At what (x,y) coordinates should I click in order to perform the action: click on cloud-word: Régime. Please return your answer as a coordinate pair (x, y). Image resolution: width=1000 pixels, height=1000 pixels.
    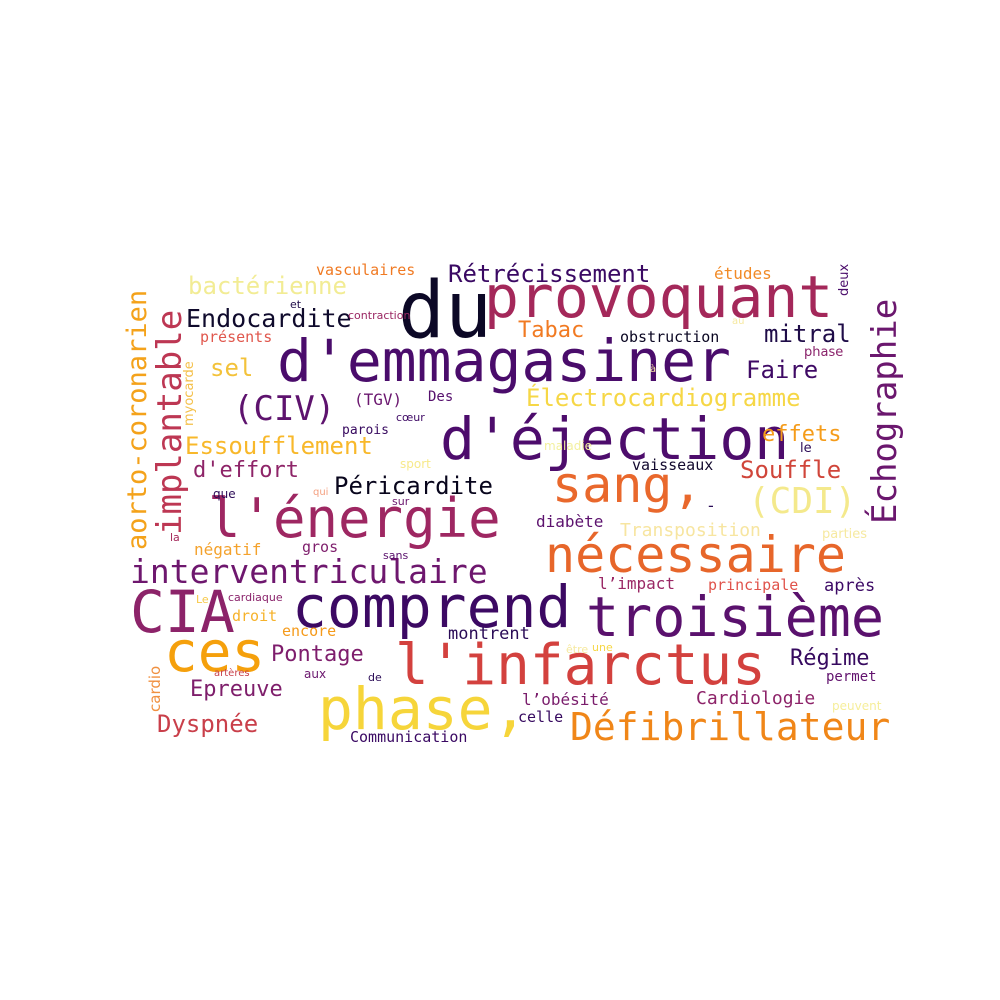
    Looking at the image, I should click on (830, 658).